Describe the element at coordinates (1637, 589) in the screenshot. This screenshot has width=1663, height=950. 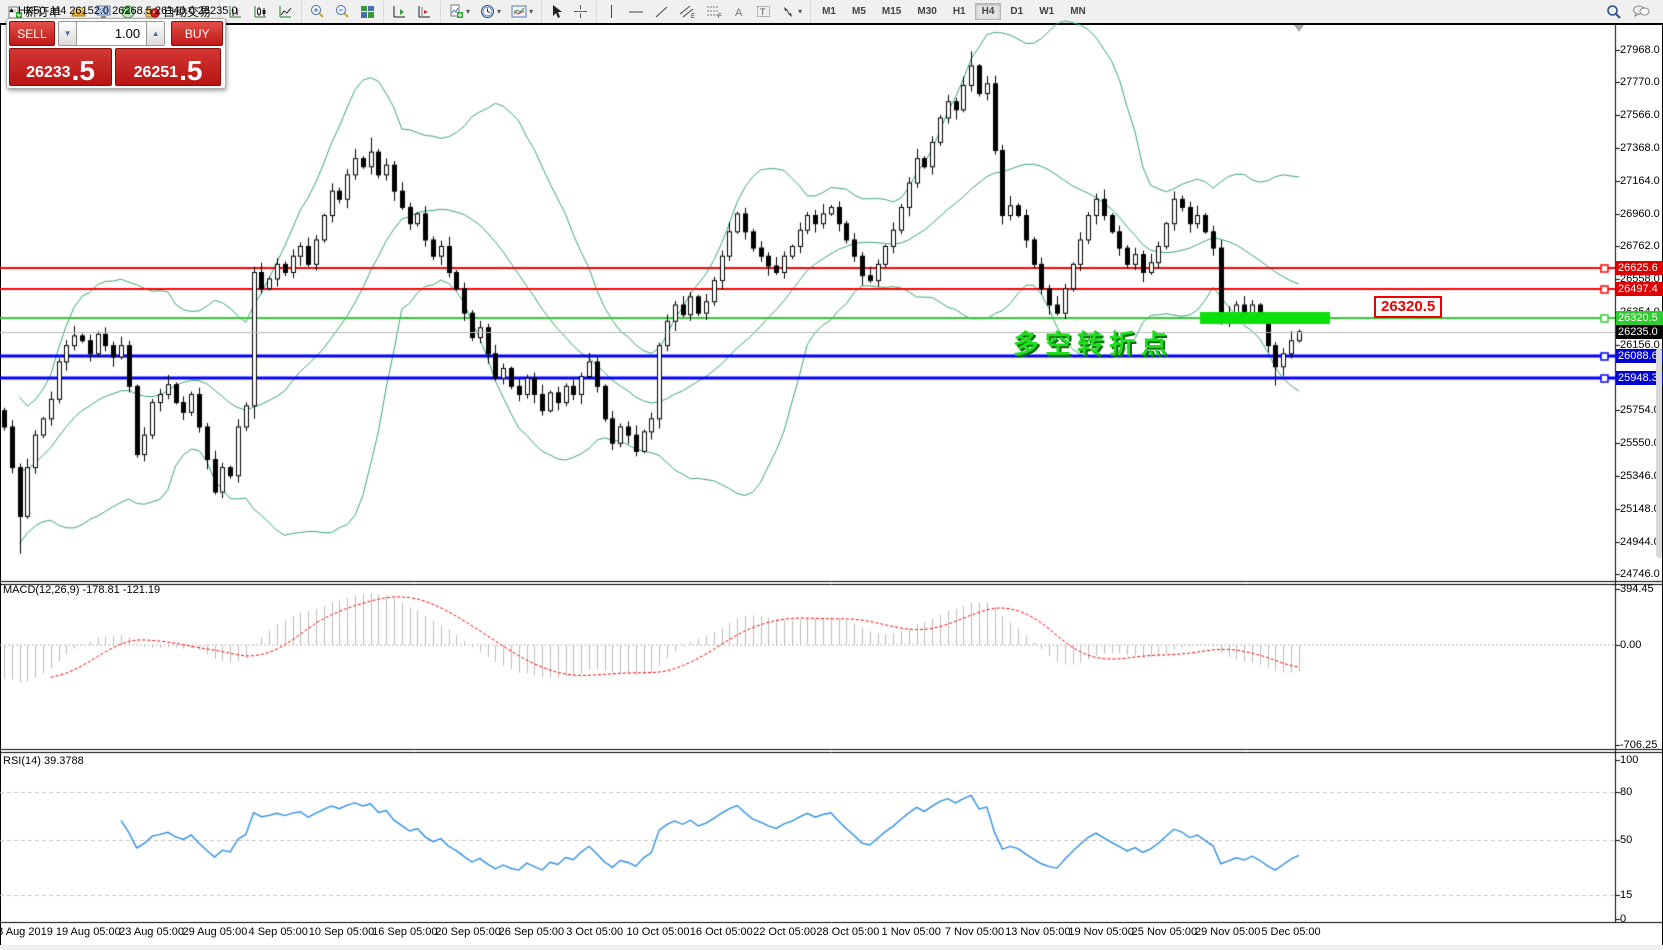
I see `macd-tick-label: 394.45` at that location.